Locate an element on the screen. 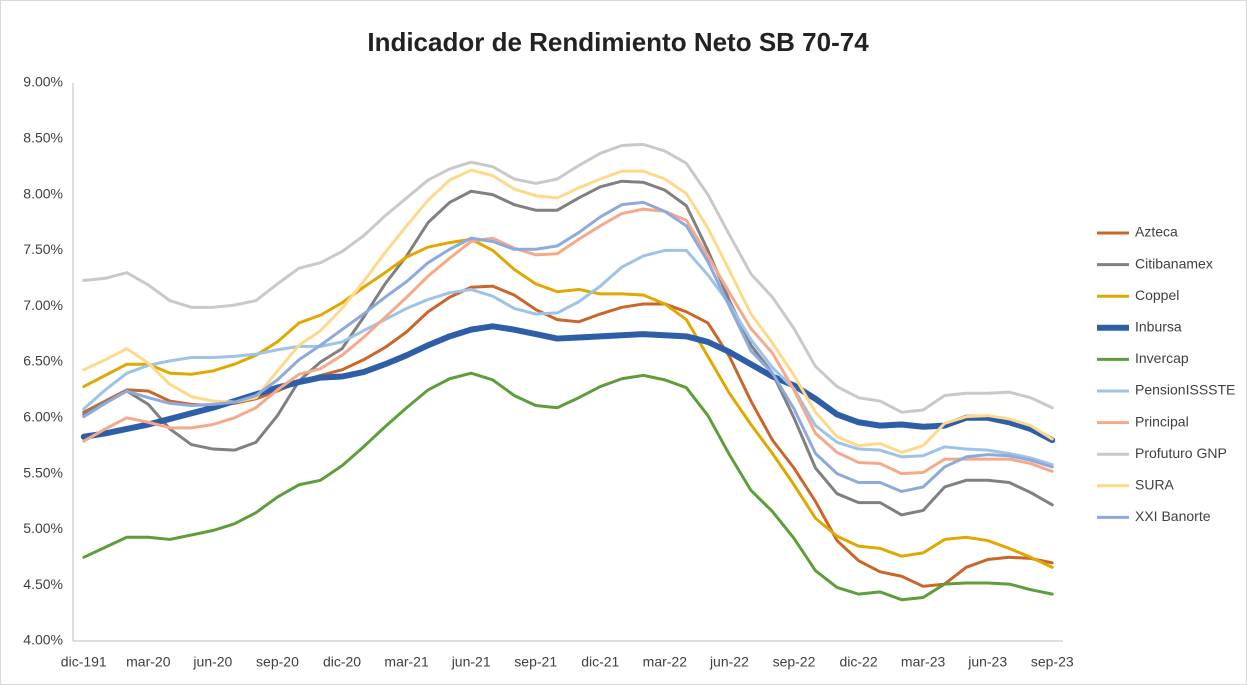  y-tick-label: 9.00% is located at coordinates (43, 82).